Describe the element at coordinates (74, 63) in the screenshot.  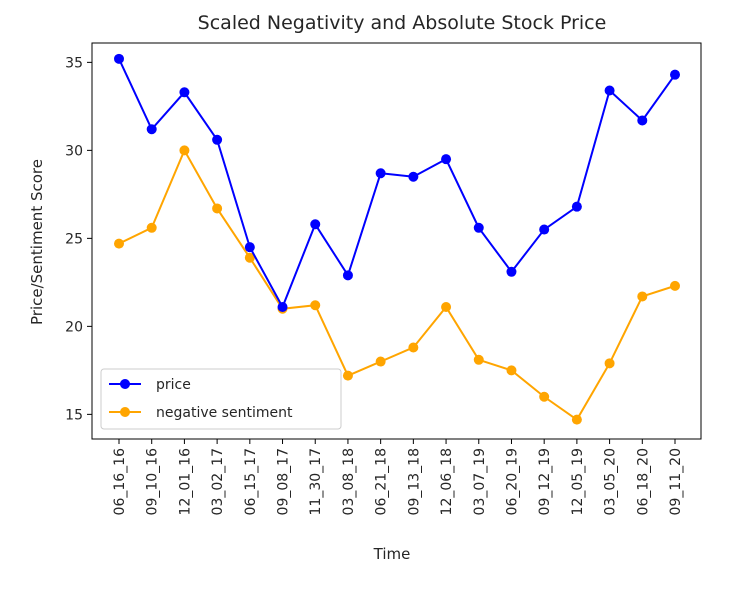
I see `y-tick-label: 35` at that location.